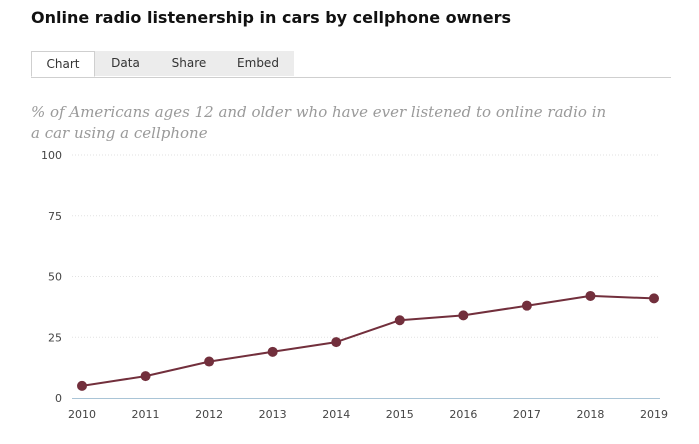 The image size is (699, 444). Describe the element at coordinates (189, 63) in the screenshot. I see `tab-share: Share` at that location.